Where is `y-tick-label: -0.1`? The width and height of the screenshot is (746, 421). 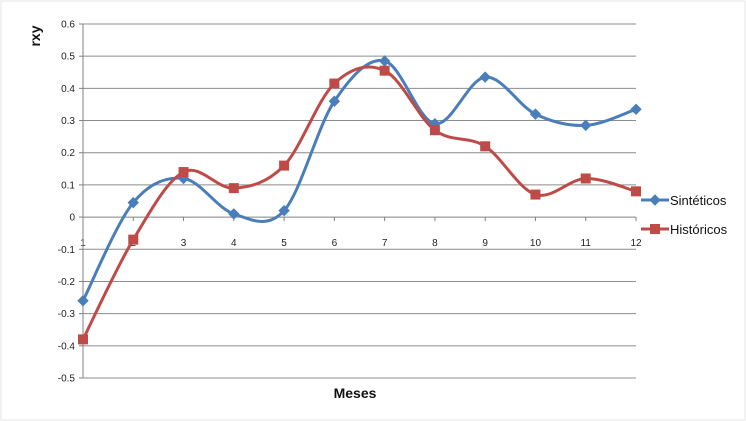 y-tick-label: -0.1 is located at coordinates (67, 250).